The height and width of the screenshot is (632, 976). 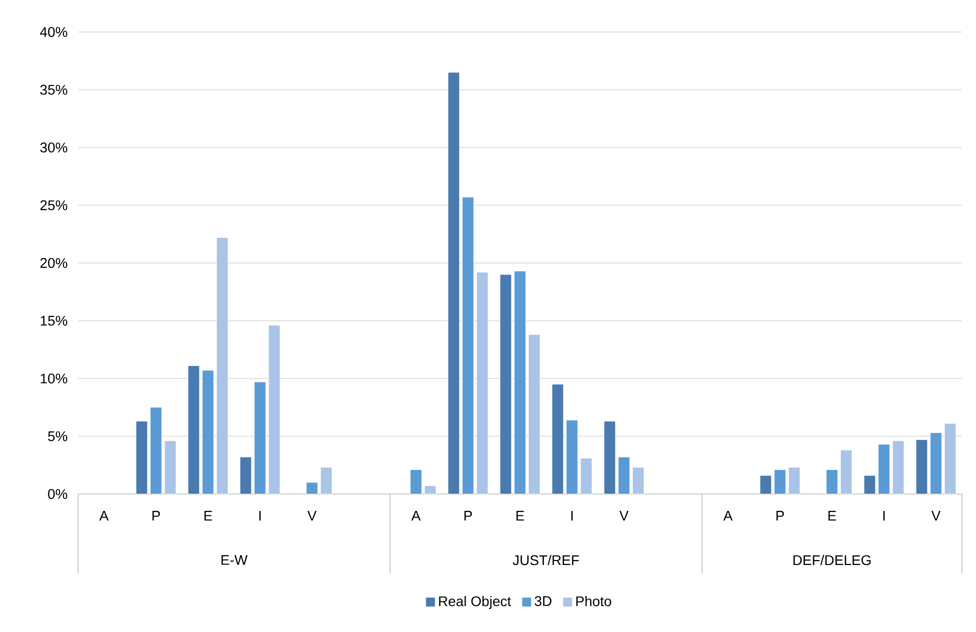 I want to click on y-tick-label: 10%, so click(x=54, y=379).